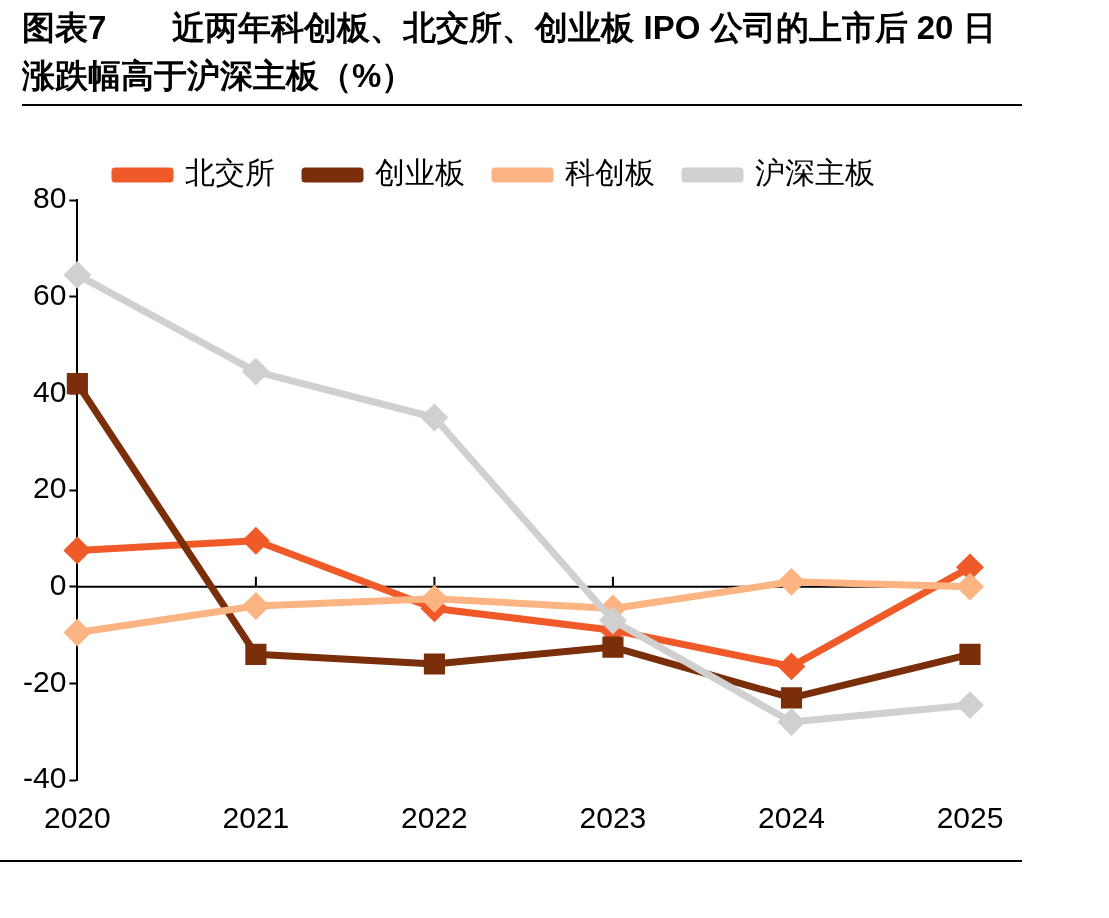 The height and width of the screenshot is (918, 1109). Describe the element at coordinates (970, 818) in the screenshot. I see `x-tick-label: 2025` at that location.